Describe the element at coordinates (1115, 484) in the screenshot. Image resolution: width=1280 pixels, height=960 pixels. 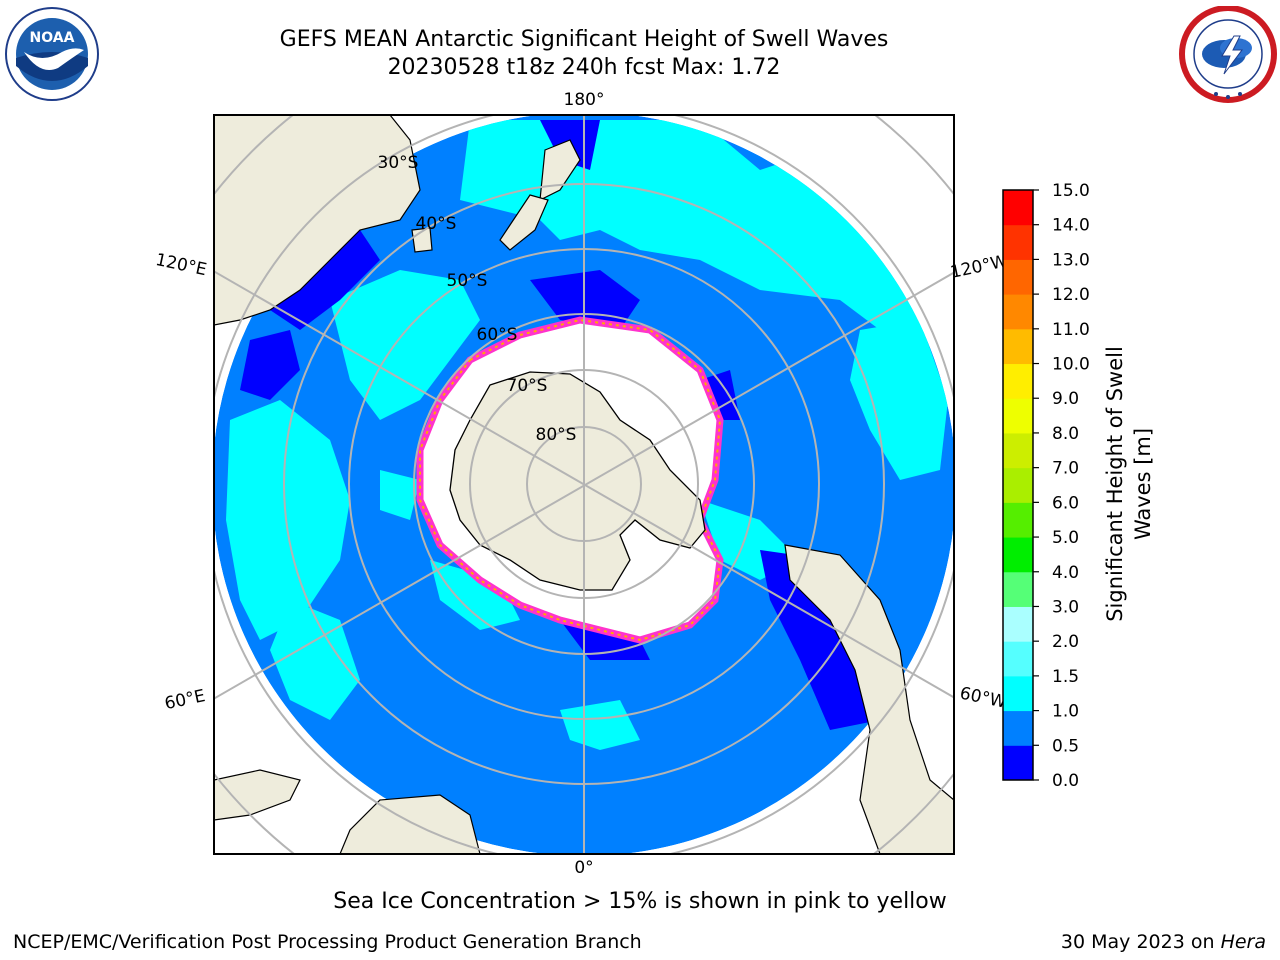
I see `colorbar-label-line1: Significant Height of Swell` at that location.